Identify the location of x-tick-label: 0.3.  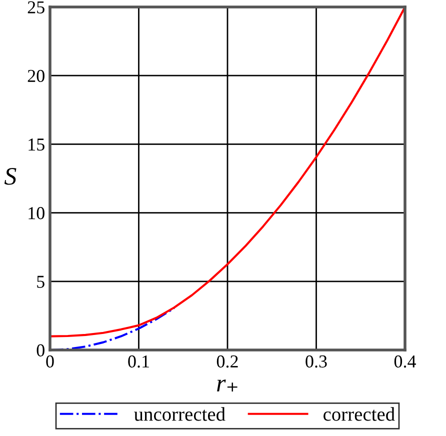
(316, 361).